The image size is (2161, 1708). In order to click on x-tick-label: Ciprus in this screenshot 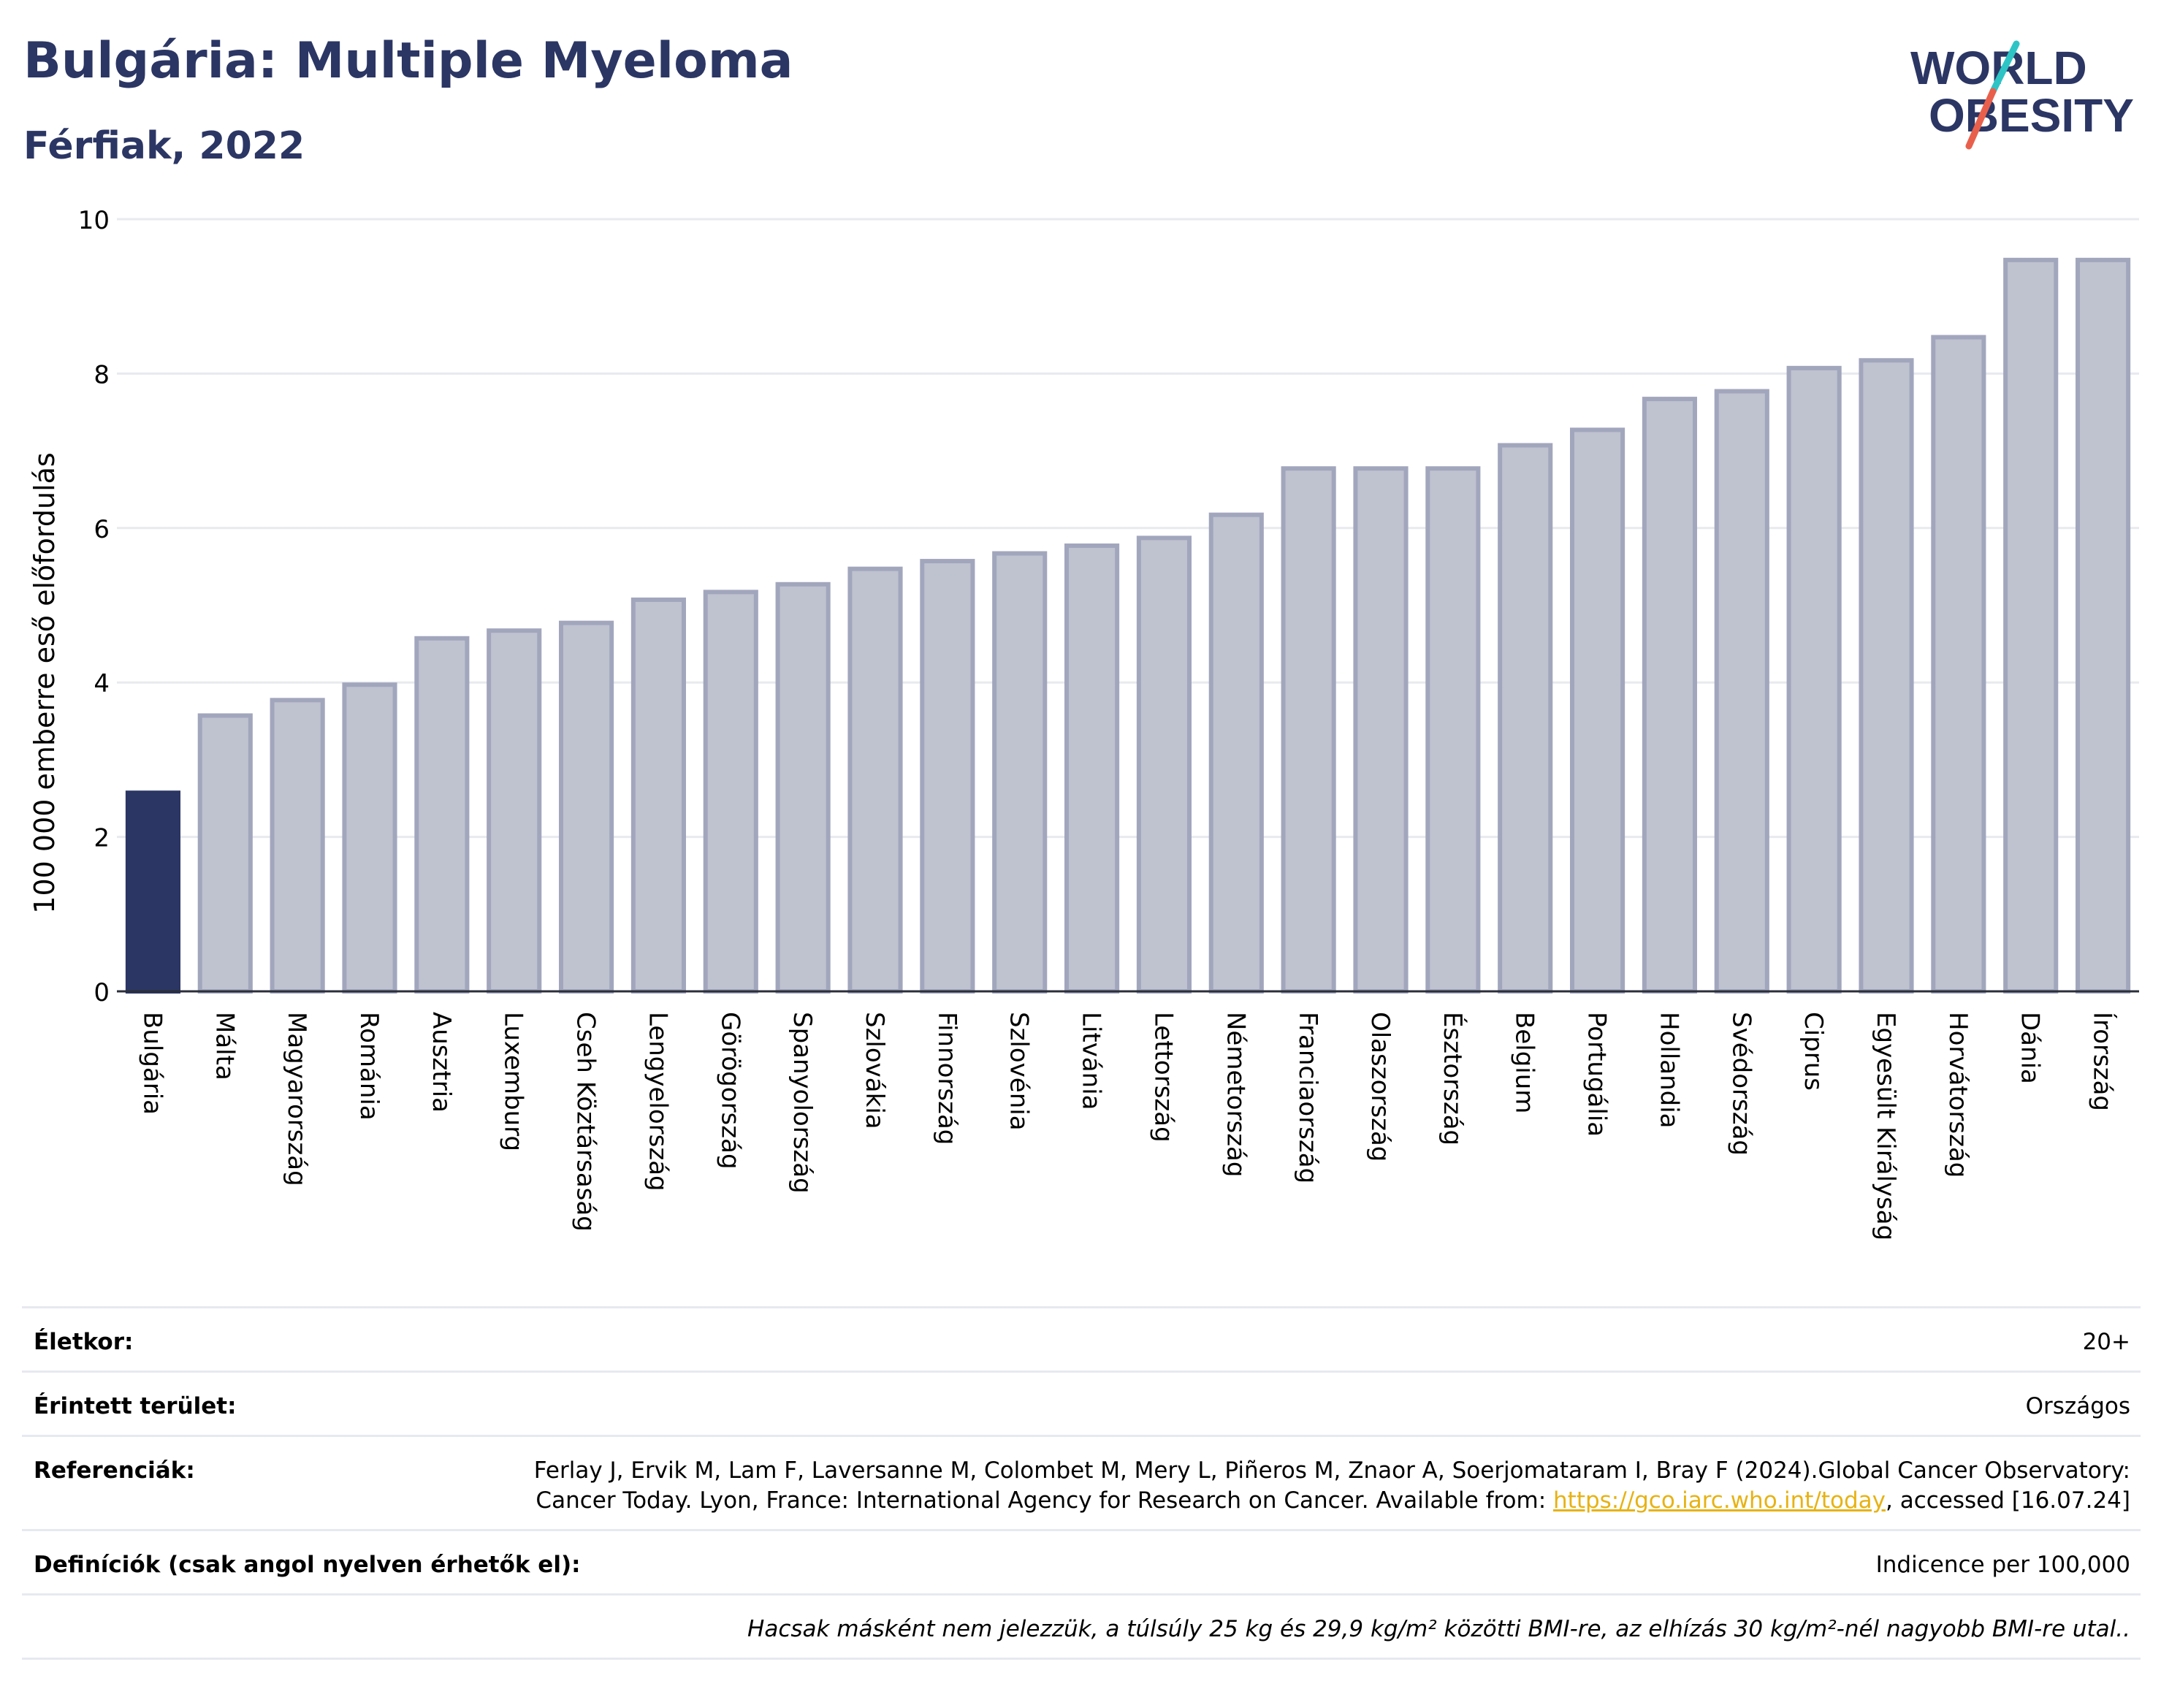, I will do `click(1814, 1051)`.